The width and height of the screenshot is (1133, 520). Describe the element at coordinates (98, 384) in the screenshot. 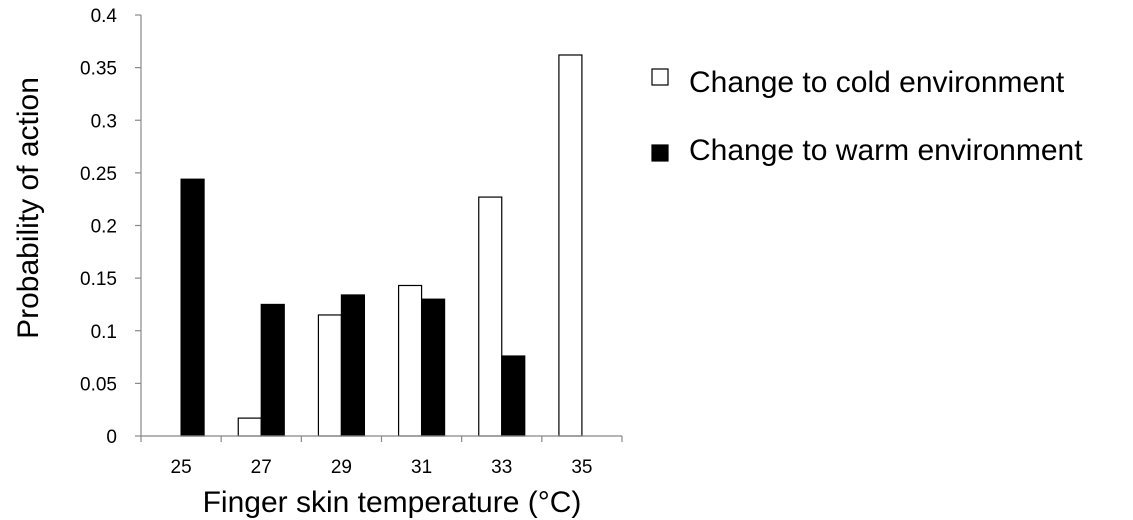

I see `y-tick-label: 0.05` at that location.